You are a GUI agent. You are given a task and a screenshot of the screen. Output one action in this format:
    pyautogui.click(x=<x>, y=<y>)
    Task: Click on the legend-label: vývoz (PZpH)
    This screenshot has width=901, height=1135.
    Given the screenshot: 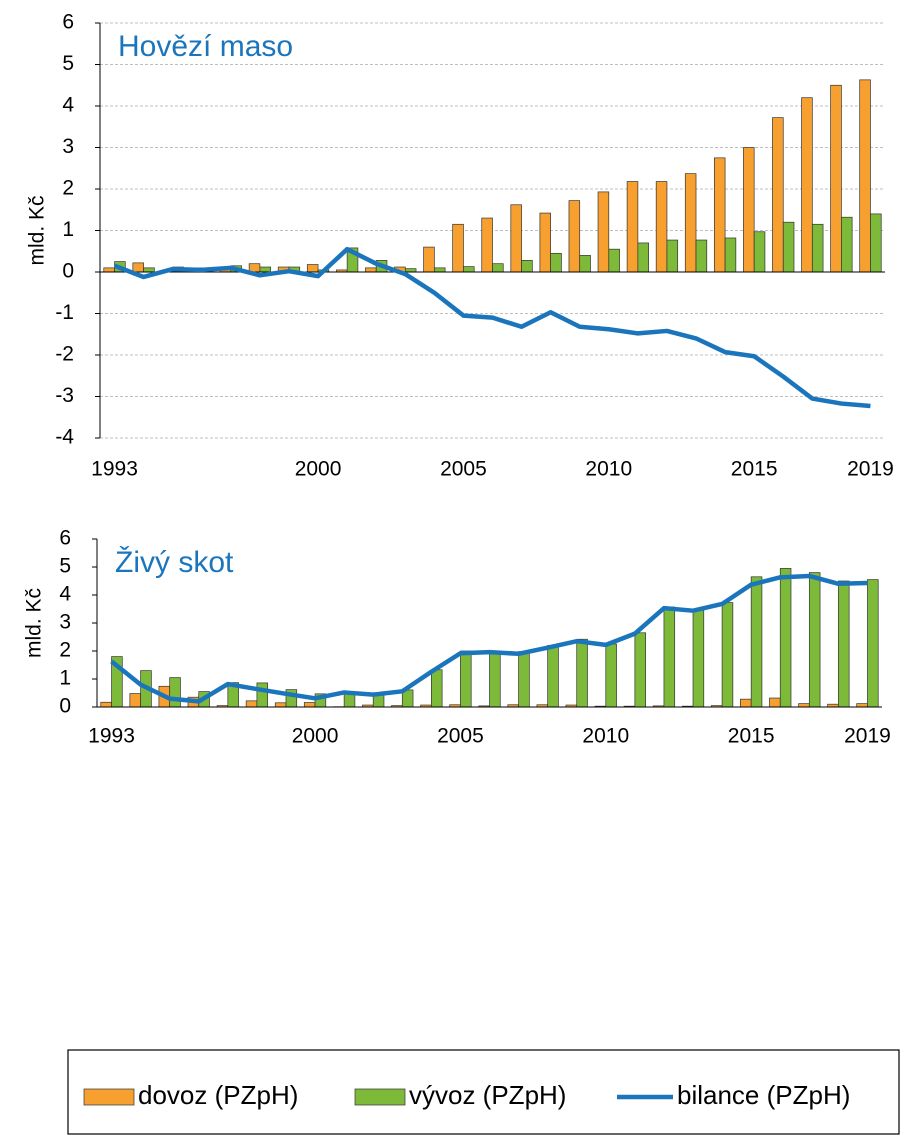 What is the action you would take?
    pyautogui.click(x=487, y=1095)
    